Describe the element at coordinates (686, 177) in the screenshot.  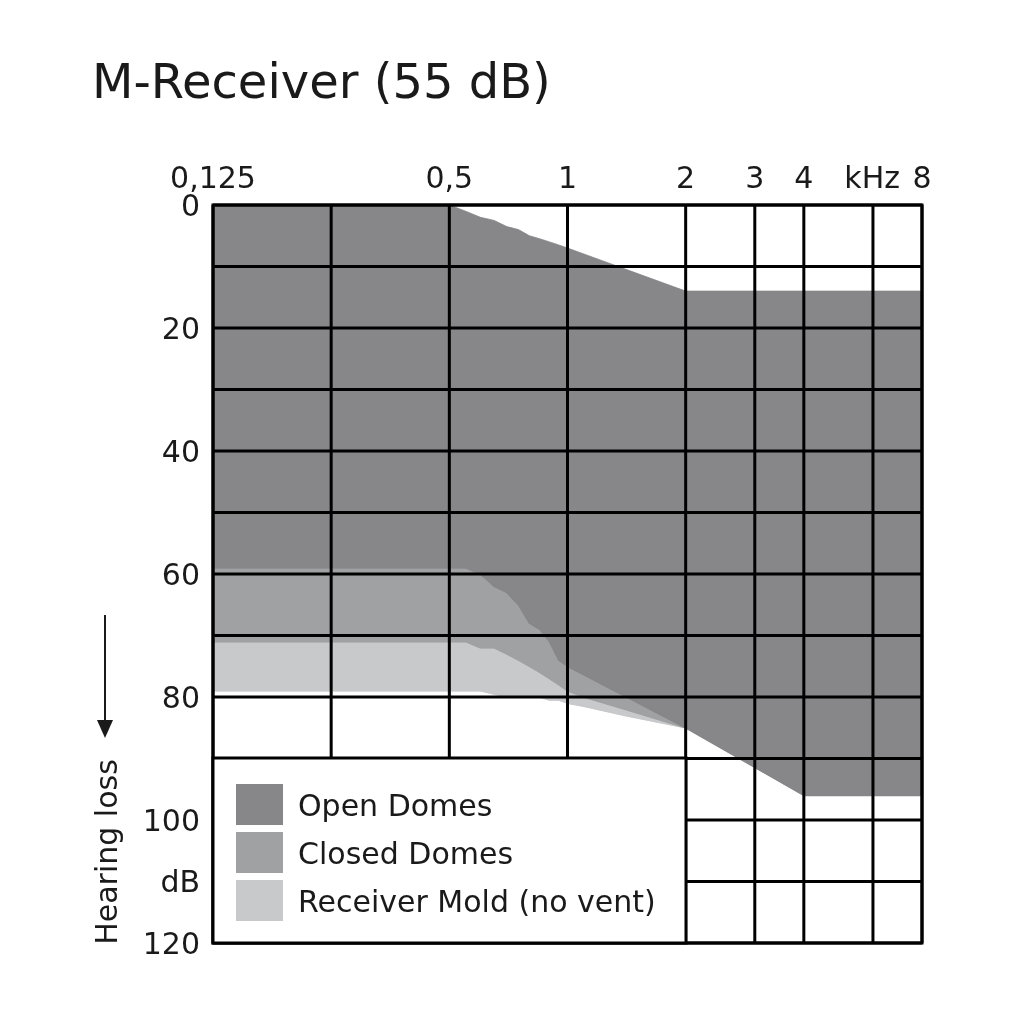
I see `x-tick-label: 2` at that location.